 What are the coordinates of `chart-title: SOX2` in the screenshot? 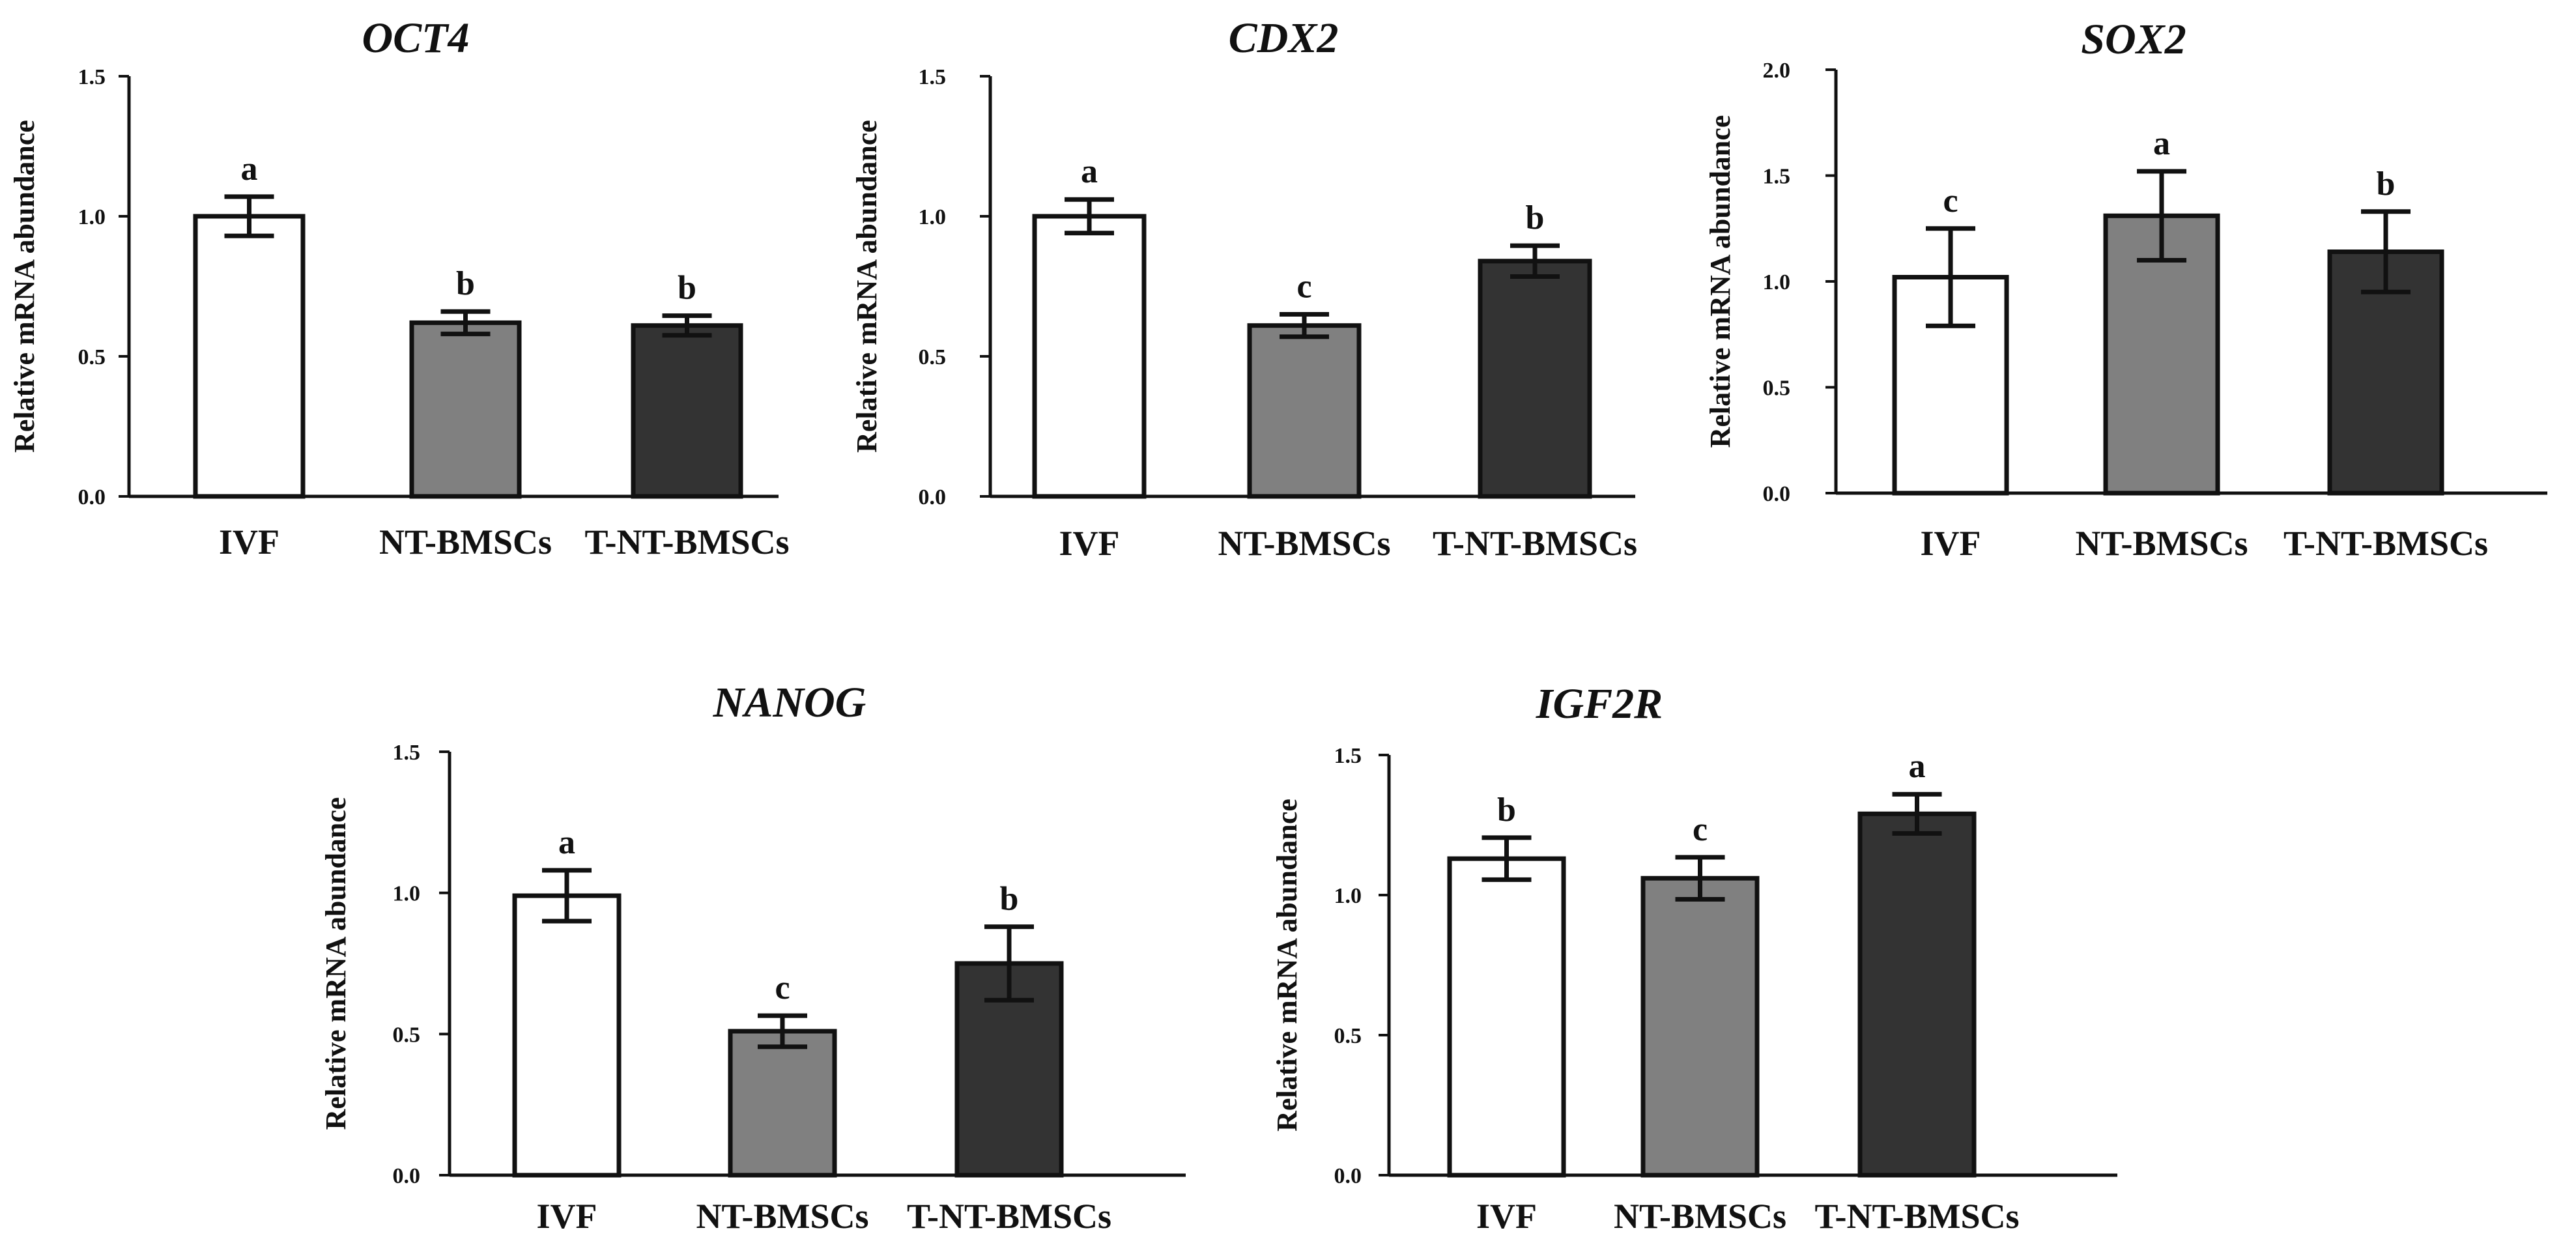 It's located at (2133, 40).